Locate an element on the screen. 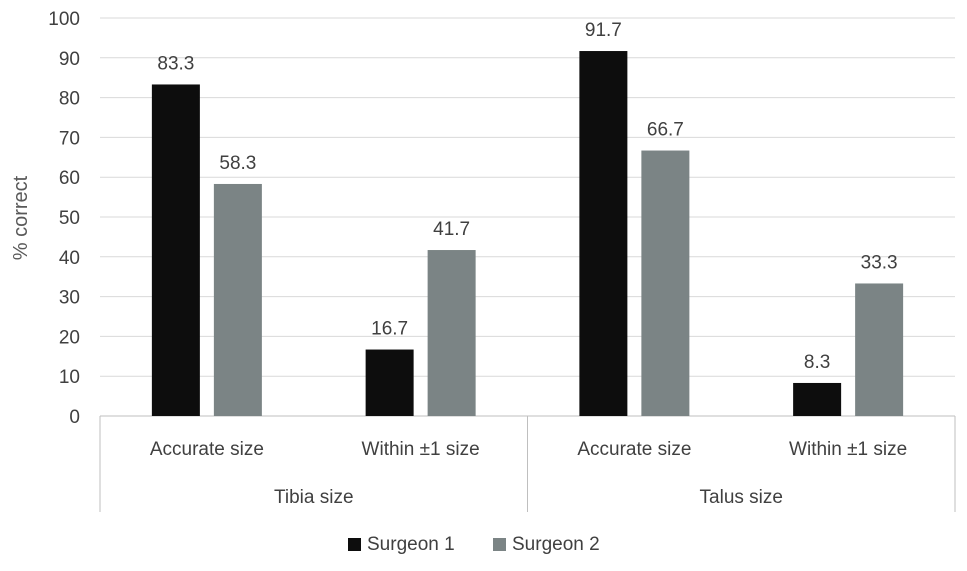  y-tick-label: 100 is located at coordinates (64, 19).